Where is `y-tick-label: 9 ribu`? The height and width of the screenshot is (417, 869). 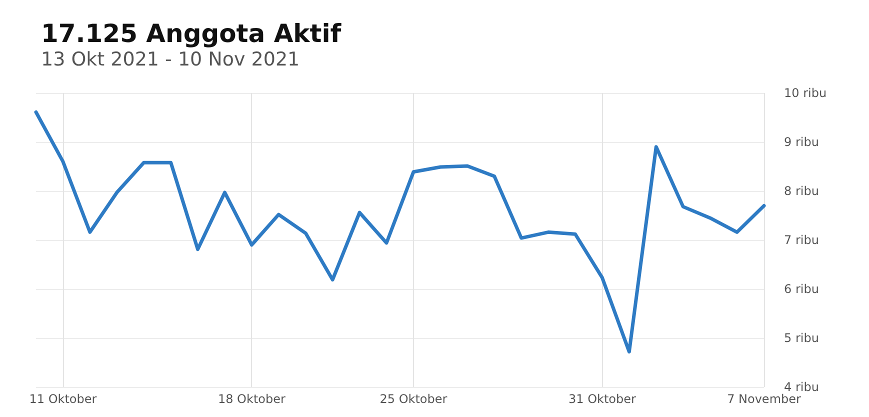 y-tick-label: 9 ribu is located at coordinates (801, 142).